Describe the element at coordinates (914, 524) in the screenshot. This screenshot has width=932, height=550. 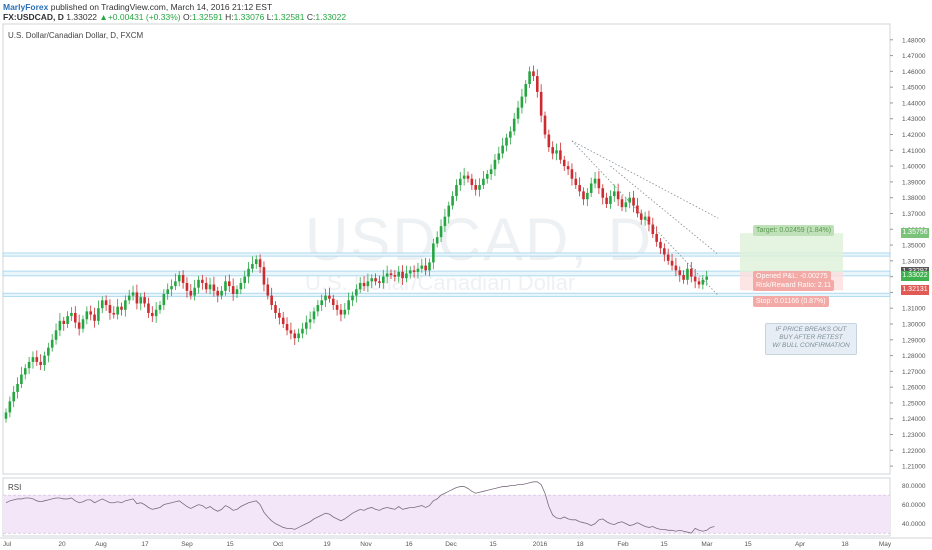
I see `rsi-axis-label: 40.0000` at that location.